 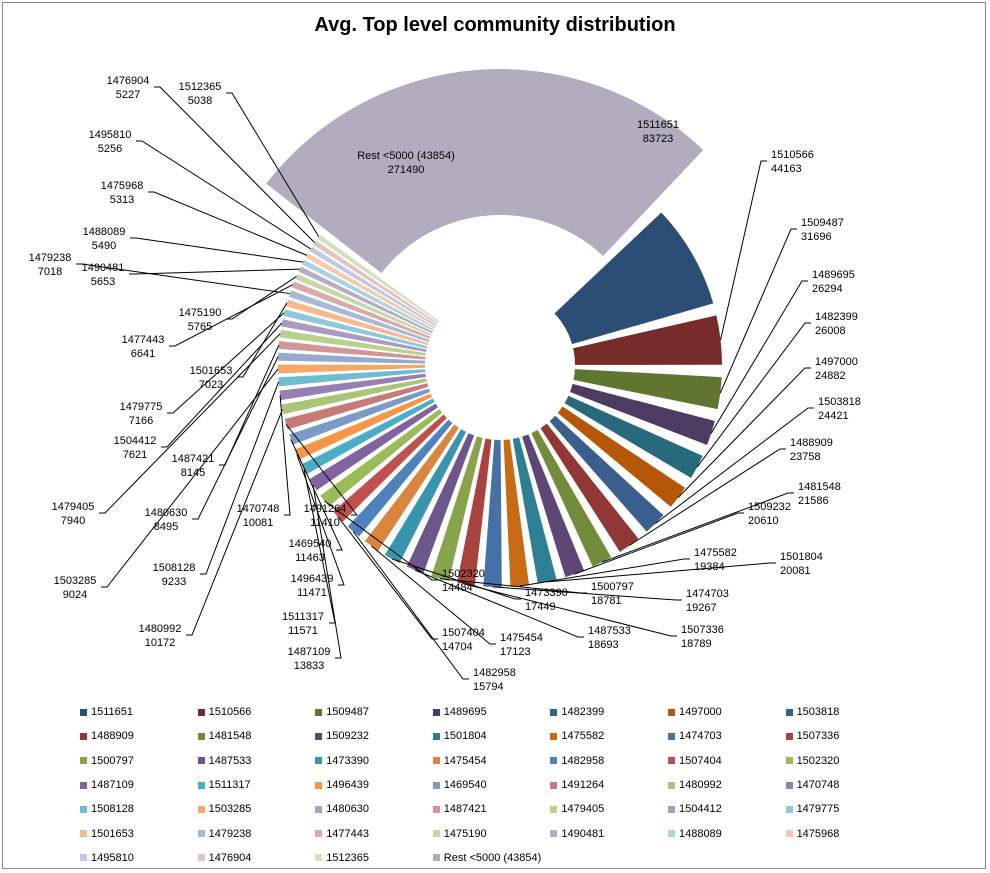 What do you see at coordinates (112, 833) in the screenshot?
I see `legend-label: 1501653` at bounding box center [112, 833].